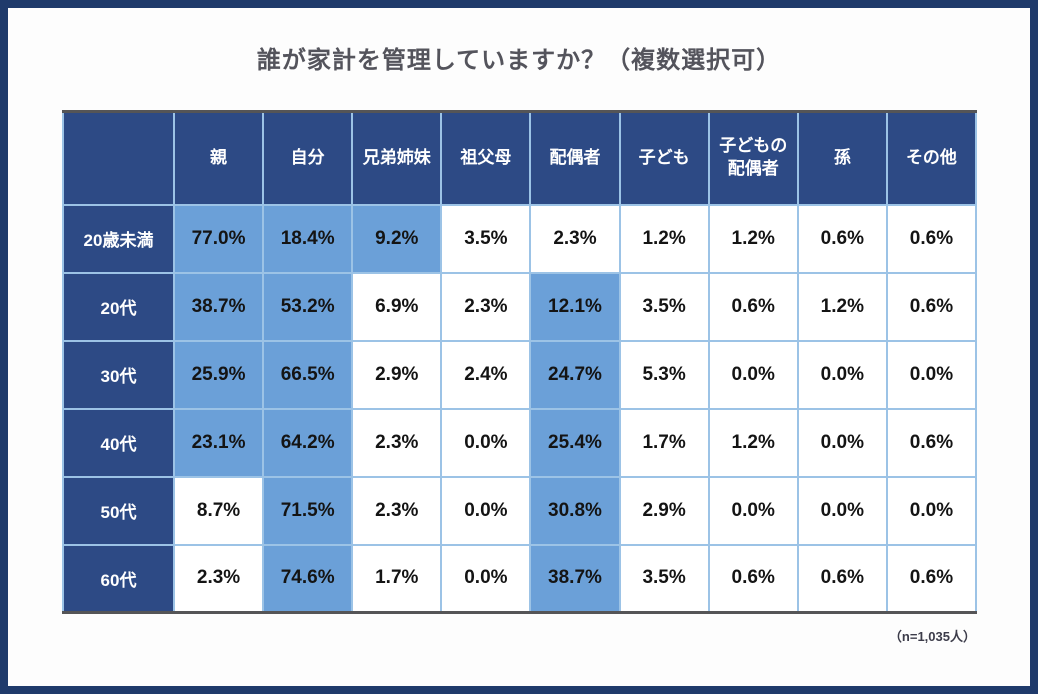 The image size is (1038, 694). What do you see at coordinates (218, 238) in the screenshot?
I see `value-cell-0-0: 77.0%` at bounding box center [218, 238].